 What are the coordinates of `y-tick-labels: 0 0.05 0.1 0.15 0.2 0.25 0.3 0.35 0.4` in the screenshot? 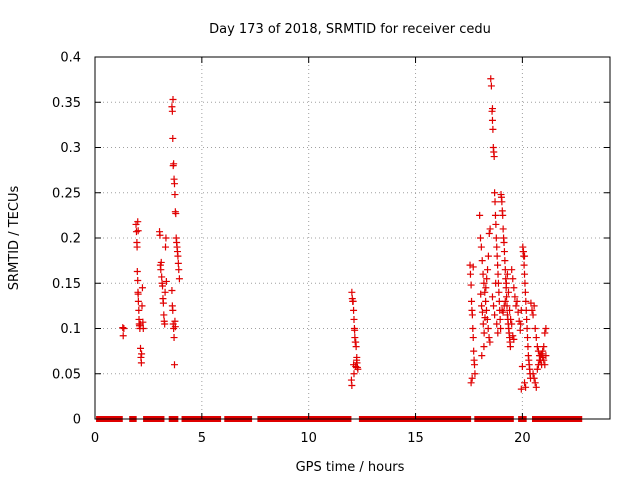 It's located at (66, 239).